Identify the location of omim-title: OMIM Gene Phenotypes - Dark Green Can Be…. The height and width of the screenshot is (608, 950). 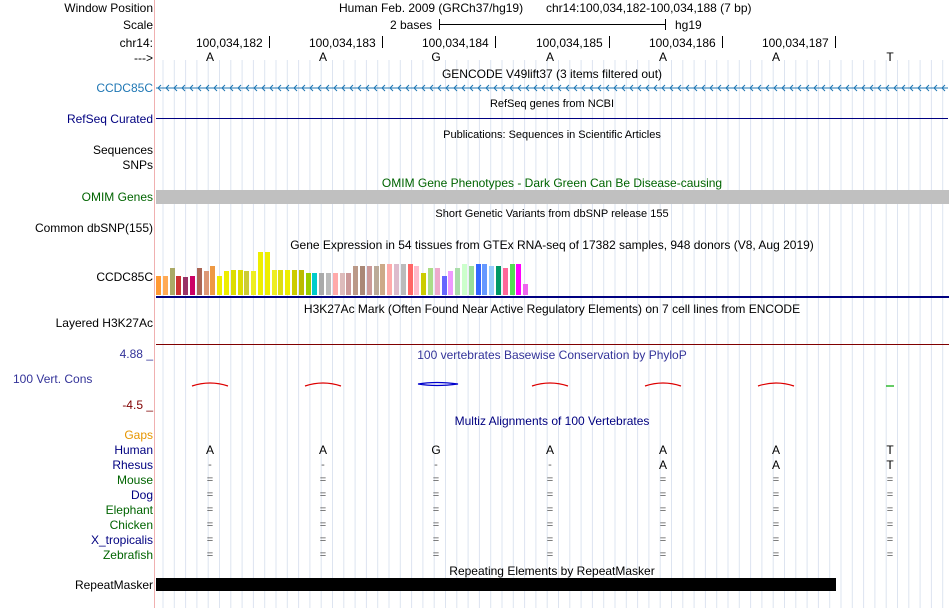
(552, 183).